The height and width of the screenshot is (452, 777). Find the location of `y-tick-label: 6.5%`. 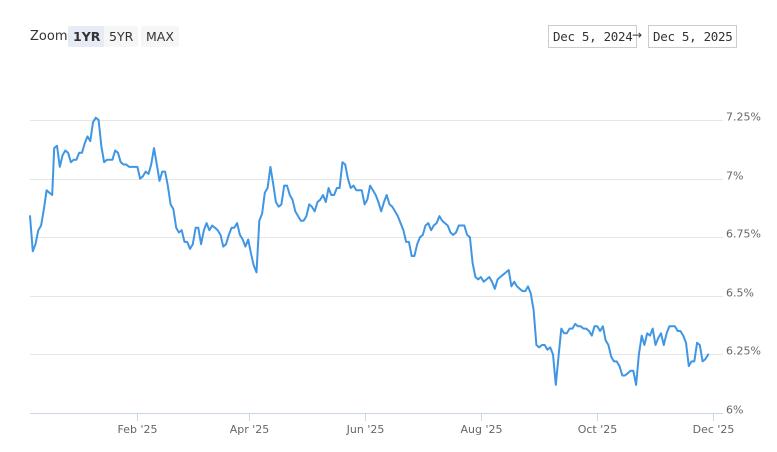

y-tick-label: 6.5% is located at coordinates (740, 293).